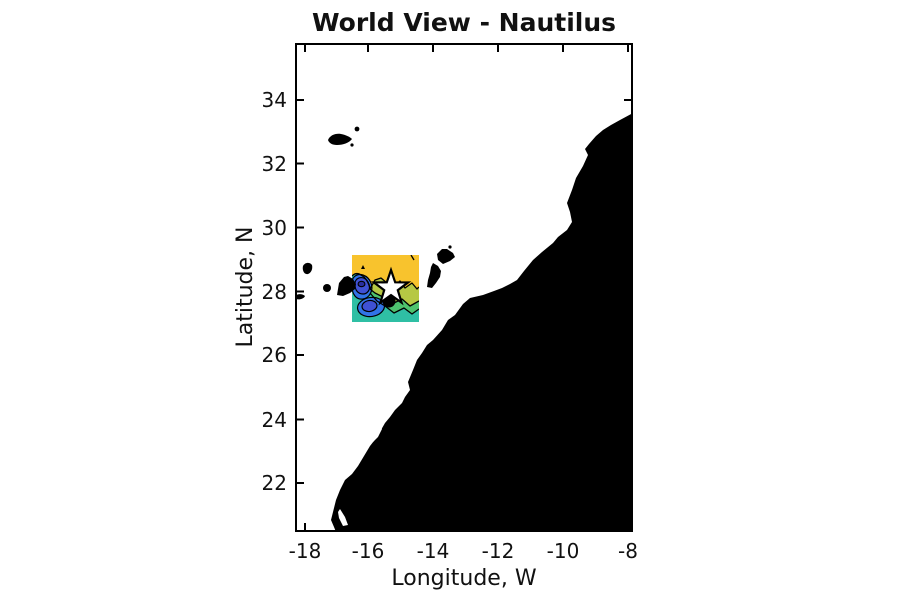 The width and height of the screenshot is (900, 600). I want to click on y-tick-label: 28, so click(274, 291).